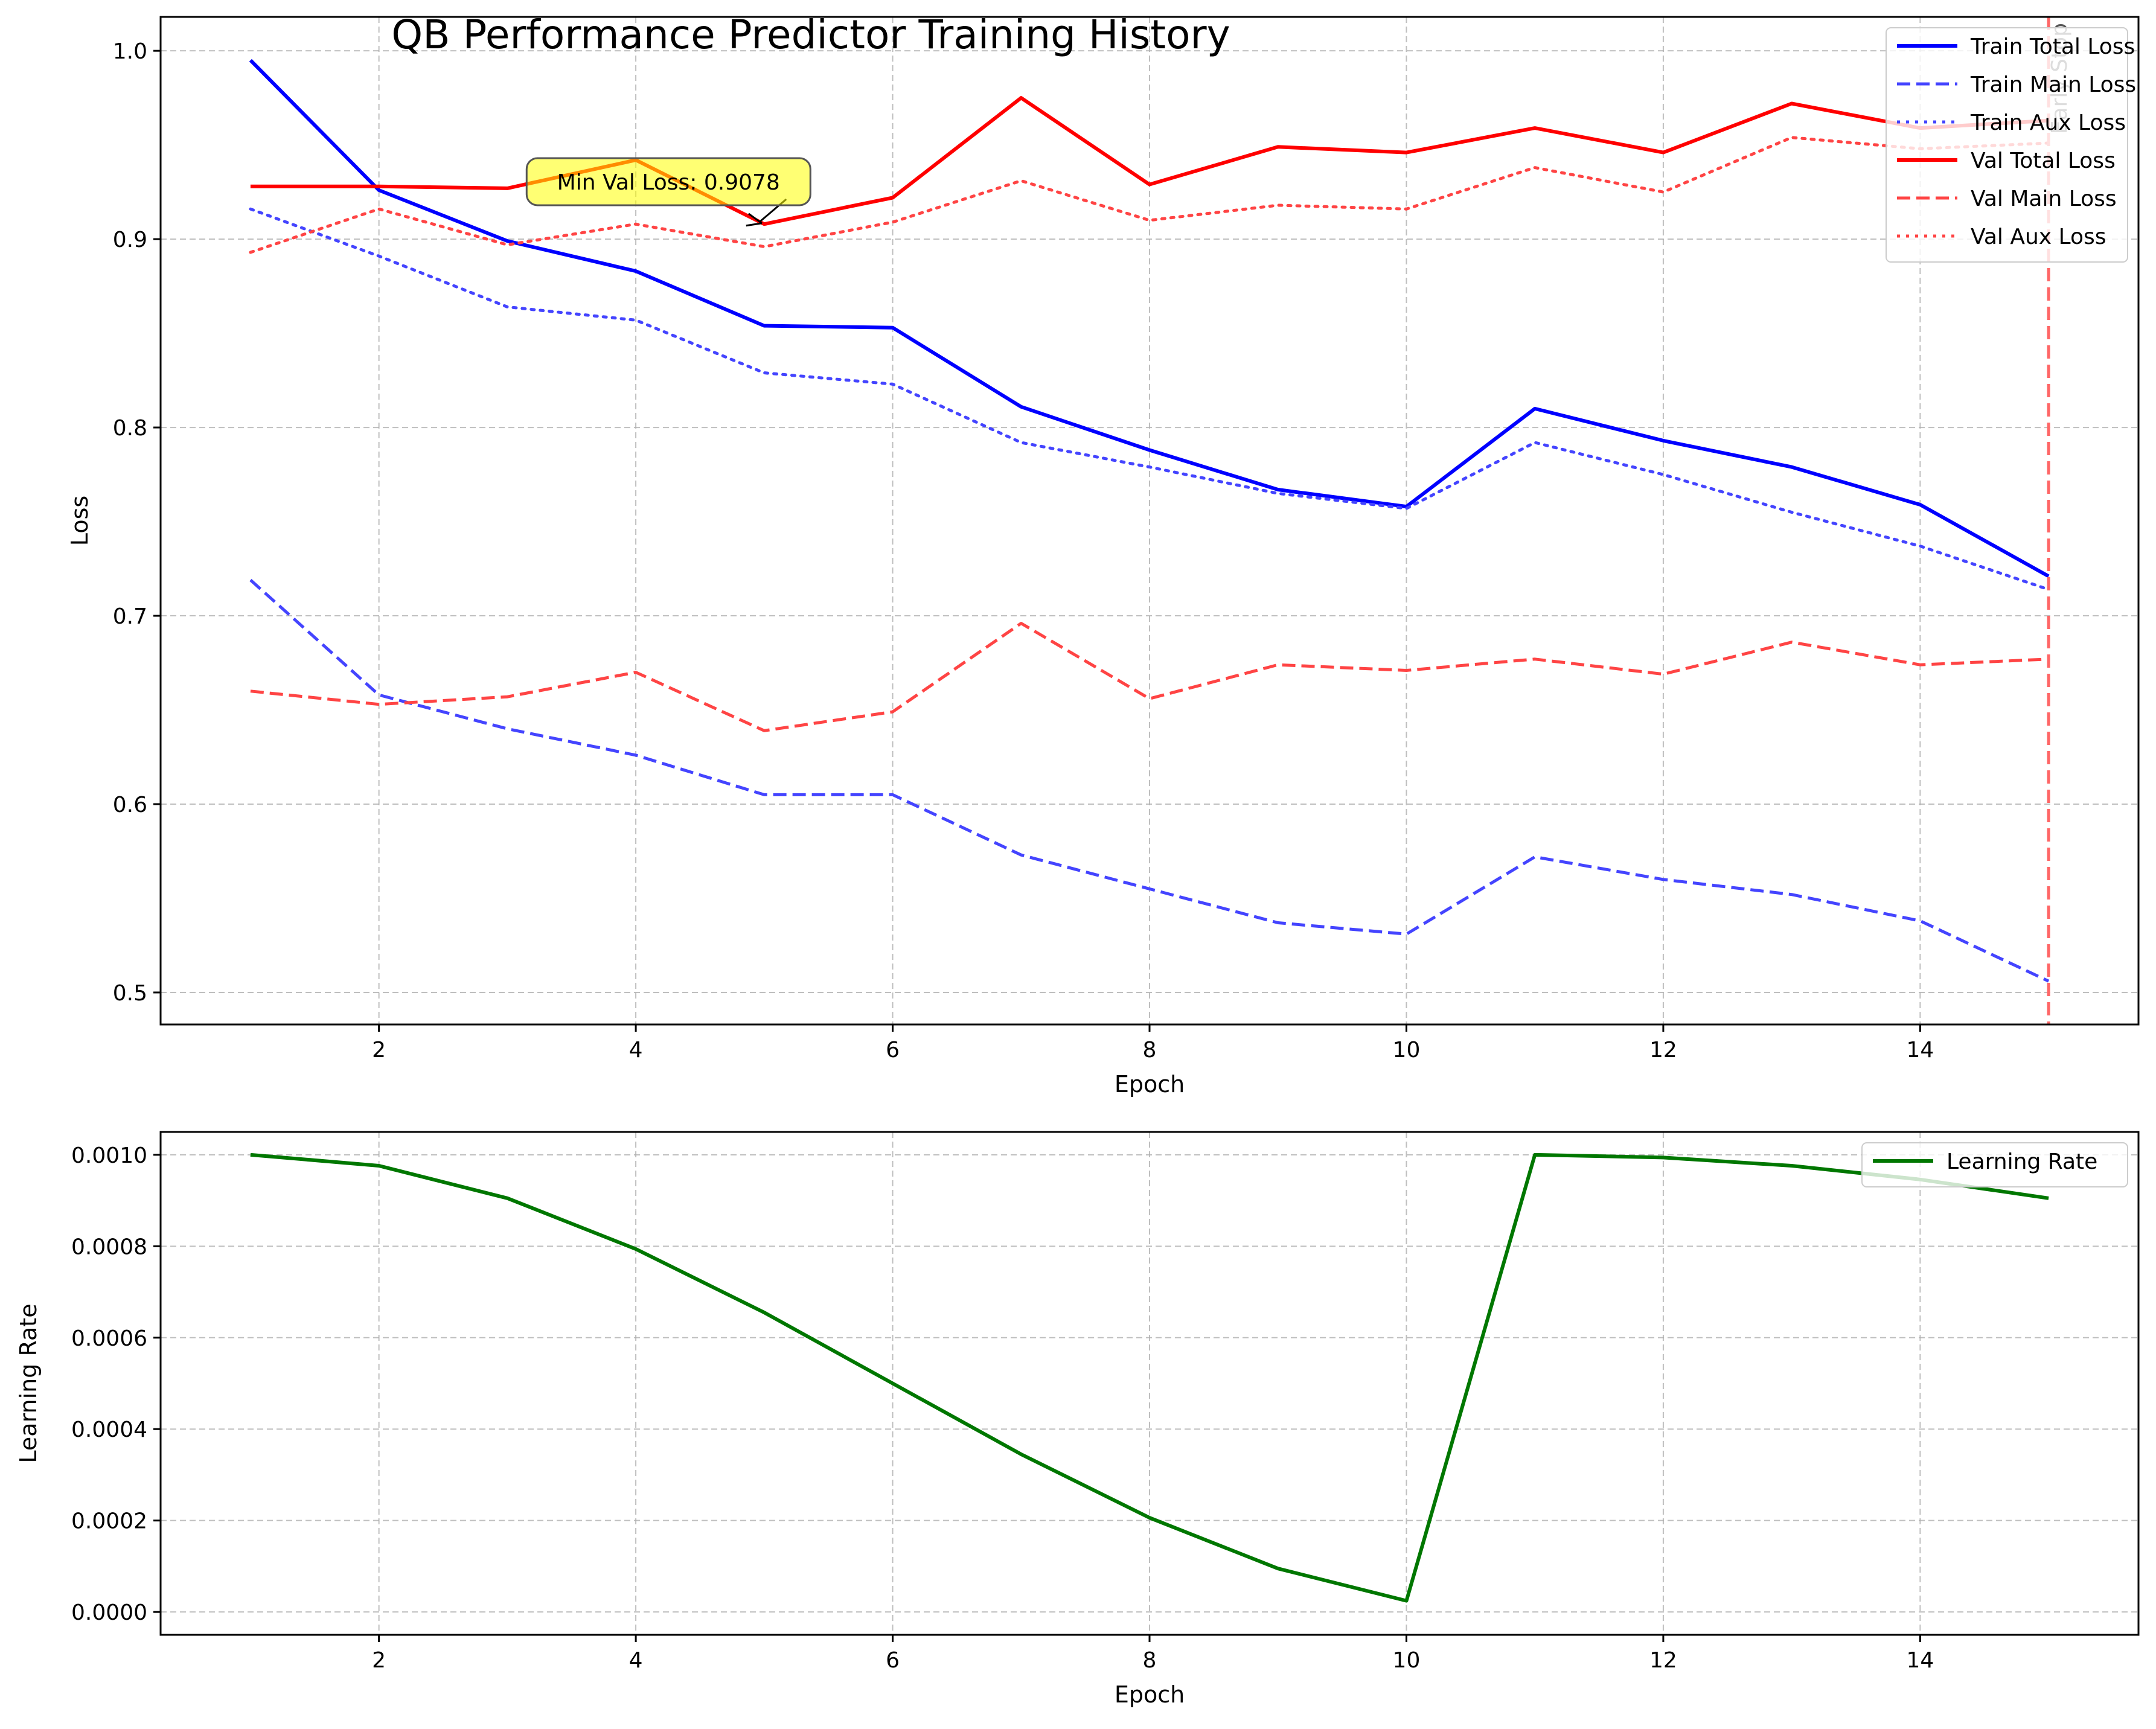 The width and height of the screenshot is (2156, 1729). Describe the element at coordinates (130, 805) in the screenshot. I see `y-tick-label: 0.6` at that location.